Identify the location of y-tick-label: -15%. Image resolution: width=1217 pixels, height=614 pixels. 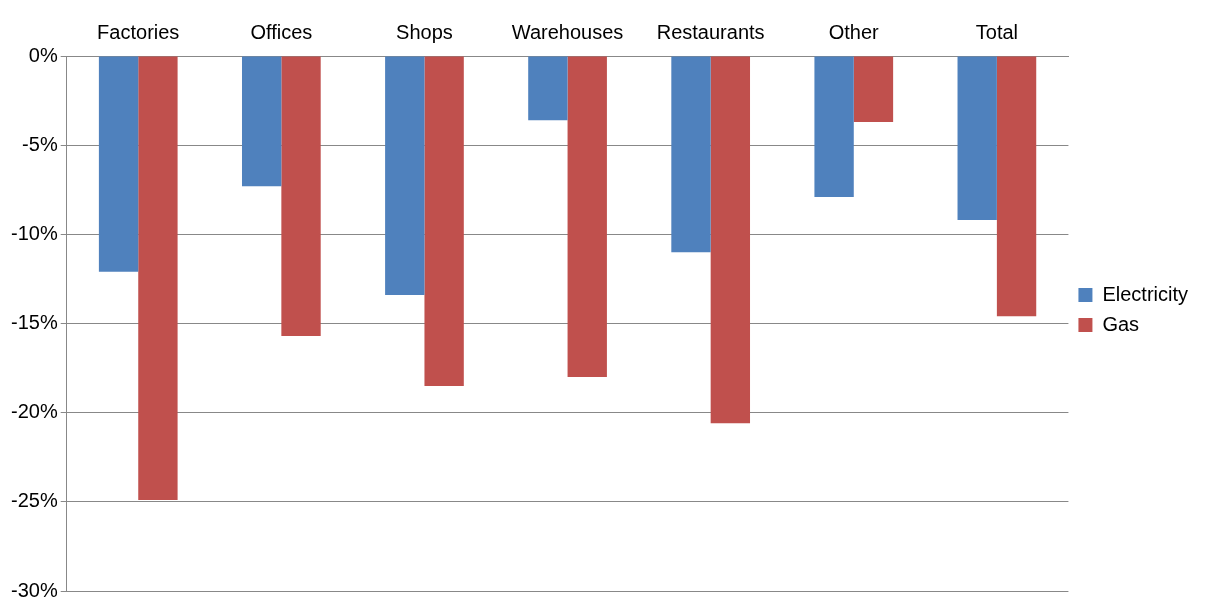
(34, 322).